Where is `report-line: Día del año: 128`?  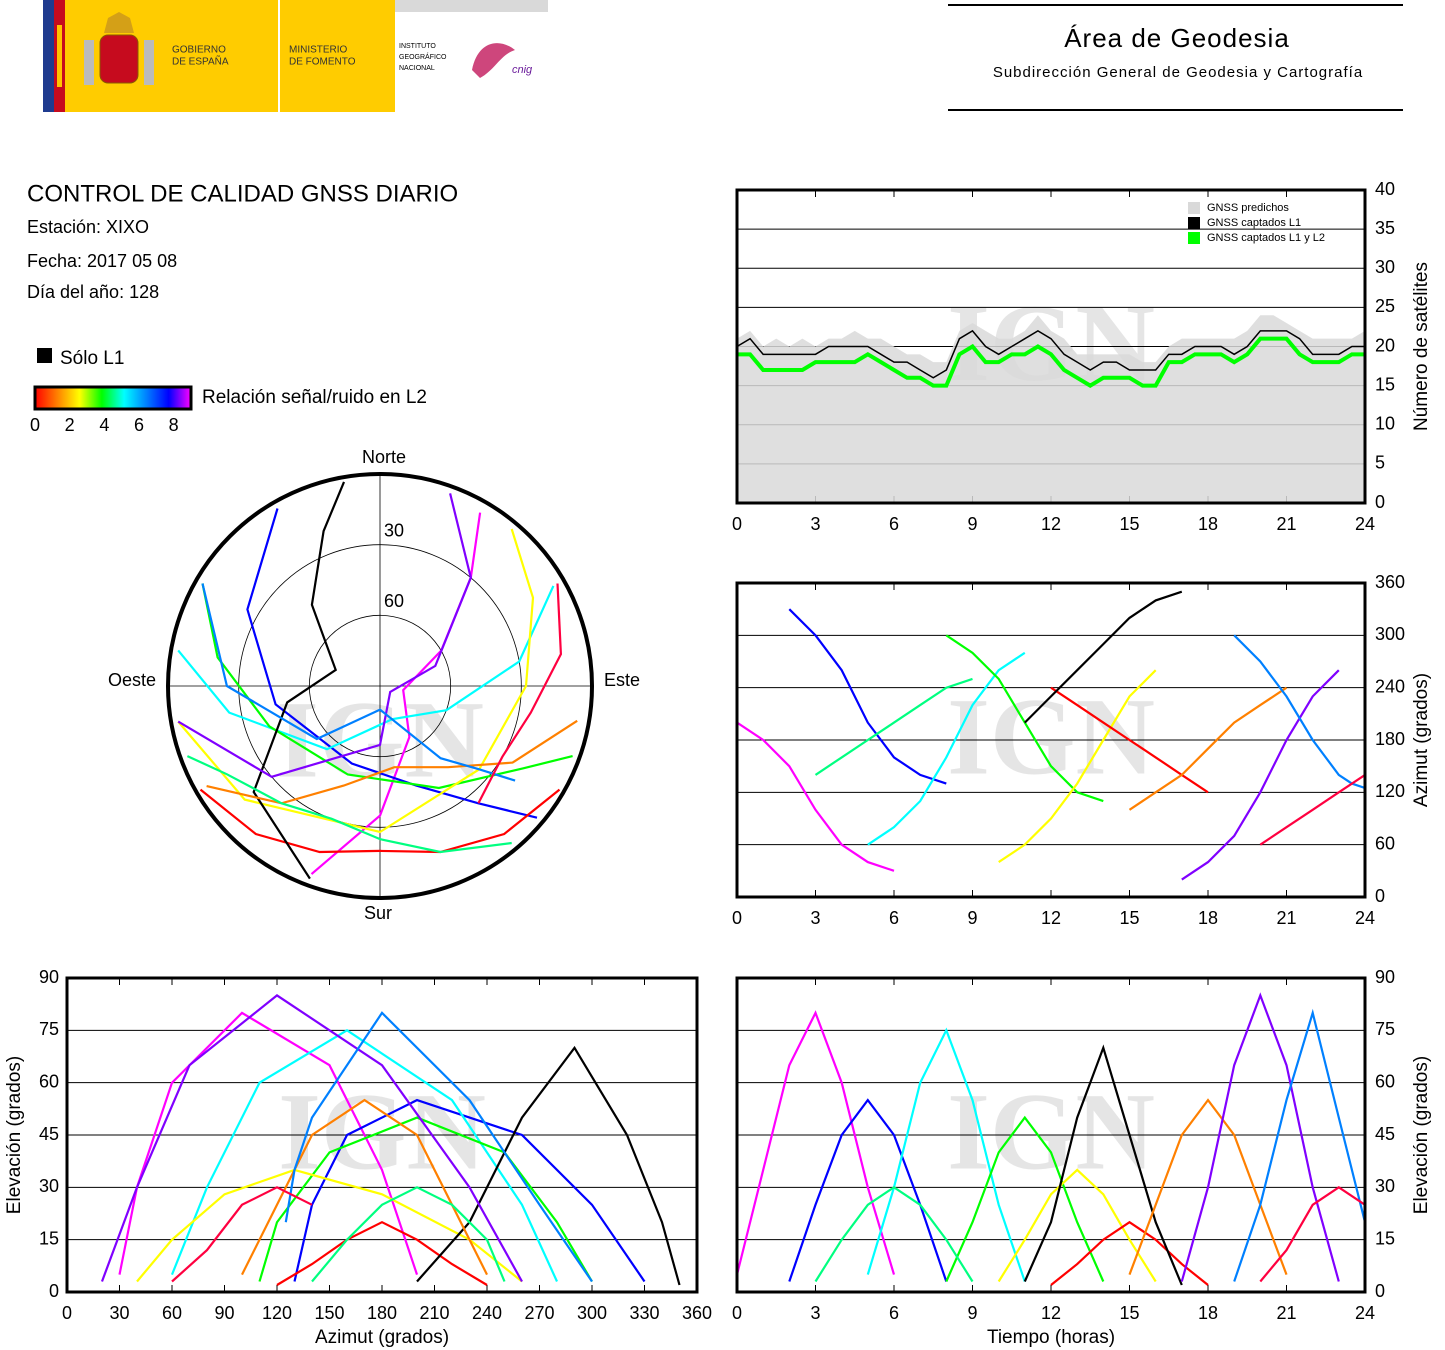 report-line: Día del año: 128 is located at coordinates (93, 292).